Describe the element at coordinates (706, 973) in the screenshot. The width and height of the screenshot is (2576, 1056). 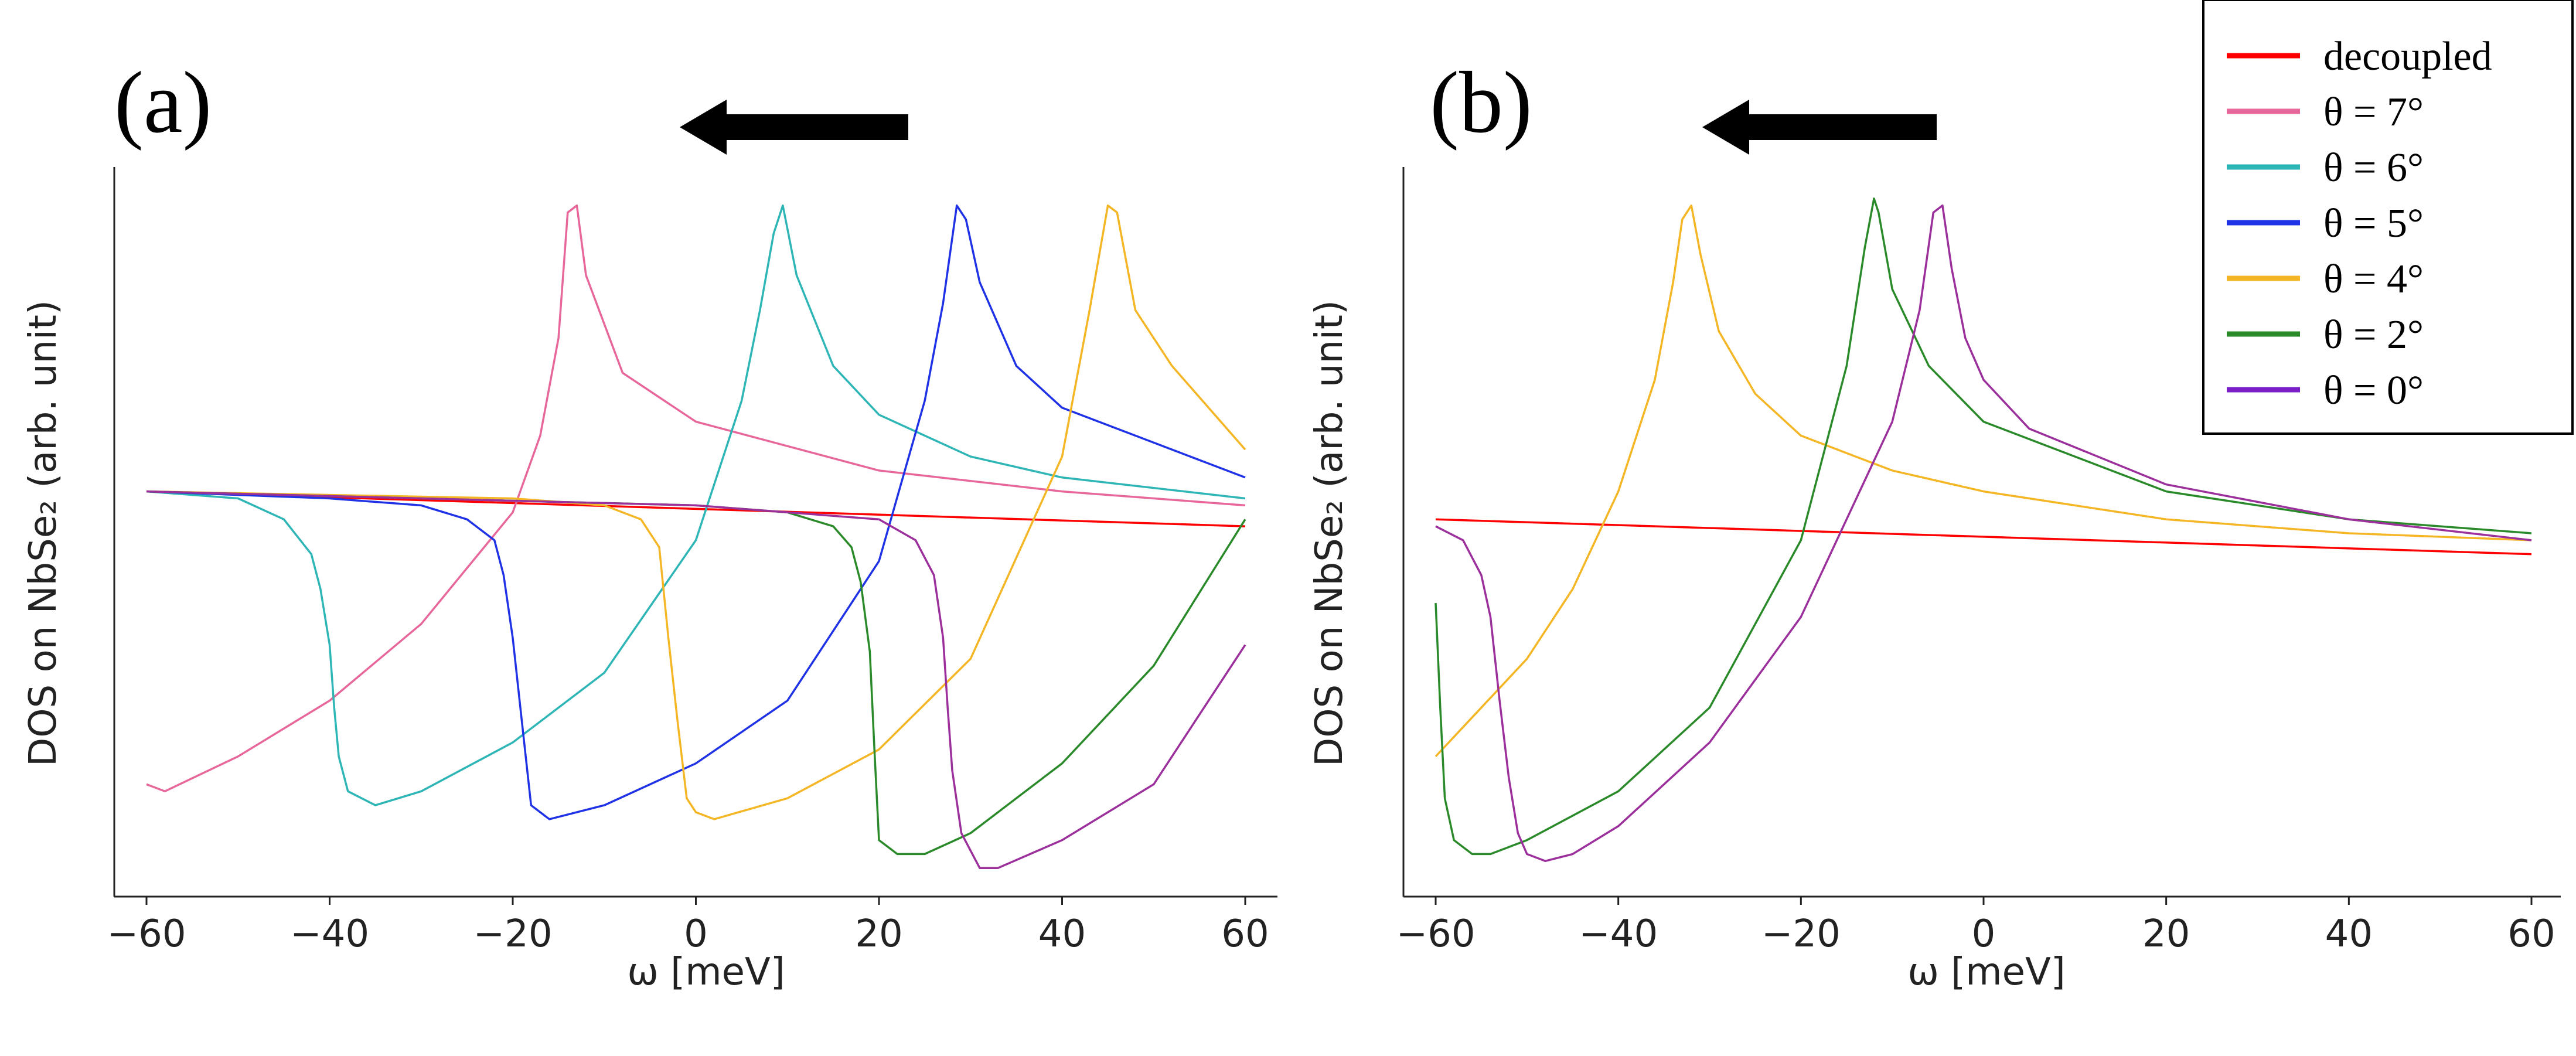
I see `x-axis-title-a: ω [meV]` at that location.